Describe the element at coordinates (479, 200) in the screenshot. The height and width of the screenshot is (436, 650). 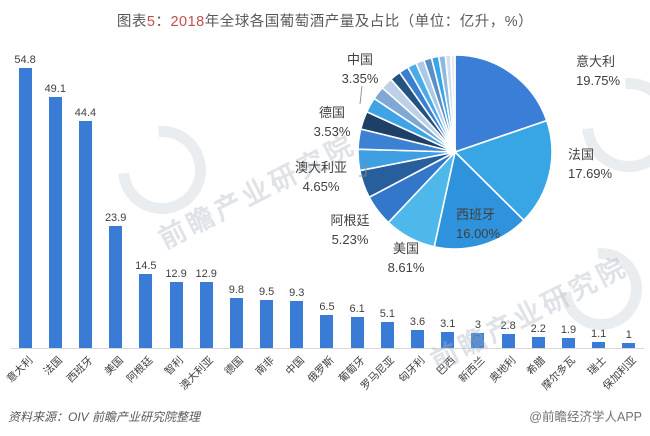
I see `pie-slice-西班牙` at that location.